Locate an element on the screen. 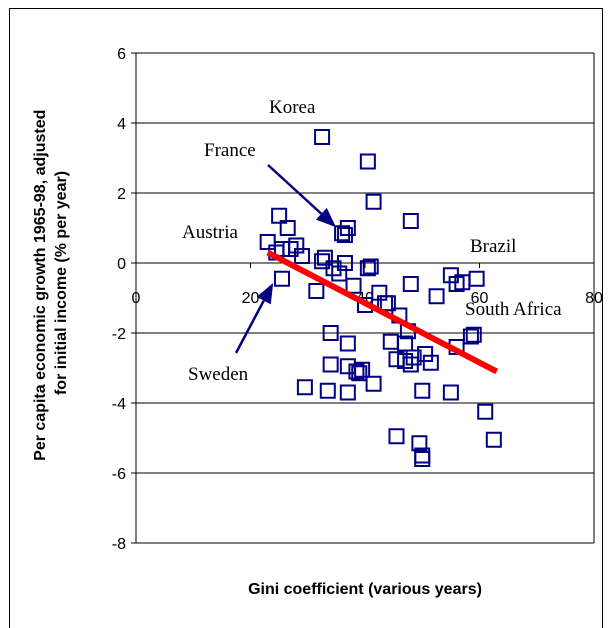 The width and height of the screenshot is (613, 628). annotation-label: Brazil is located at coordinates (493, 246).